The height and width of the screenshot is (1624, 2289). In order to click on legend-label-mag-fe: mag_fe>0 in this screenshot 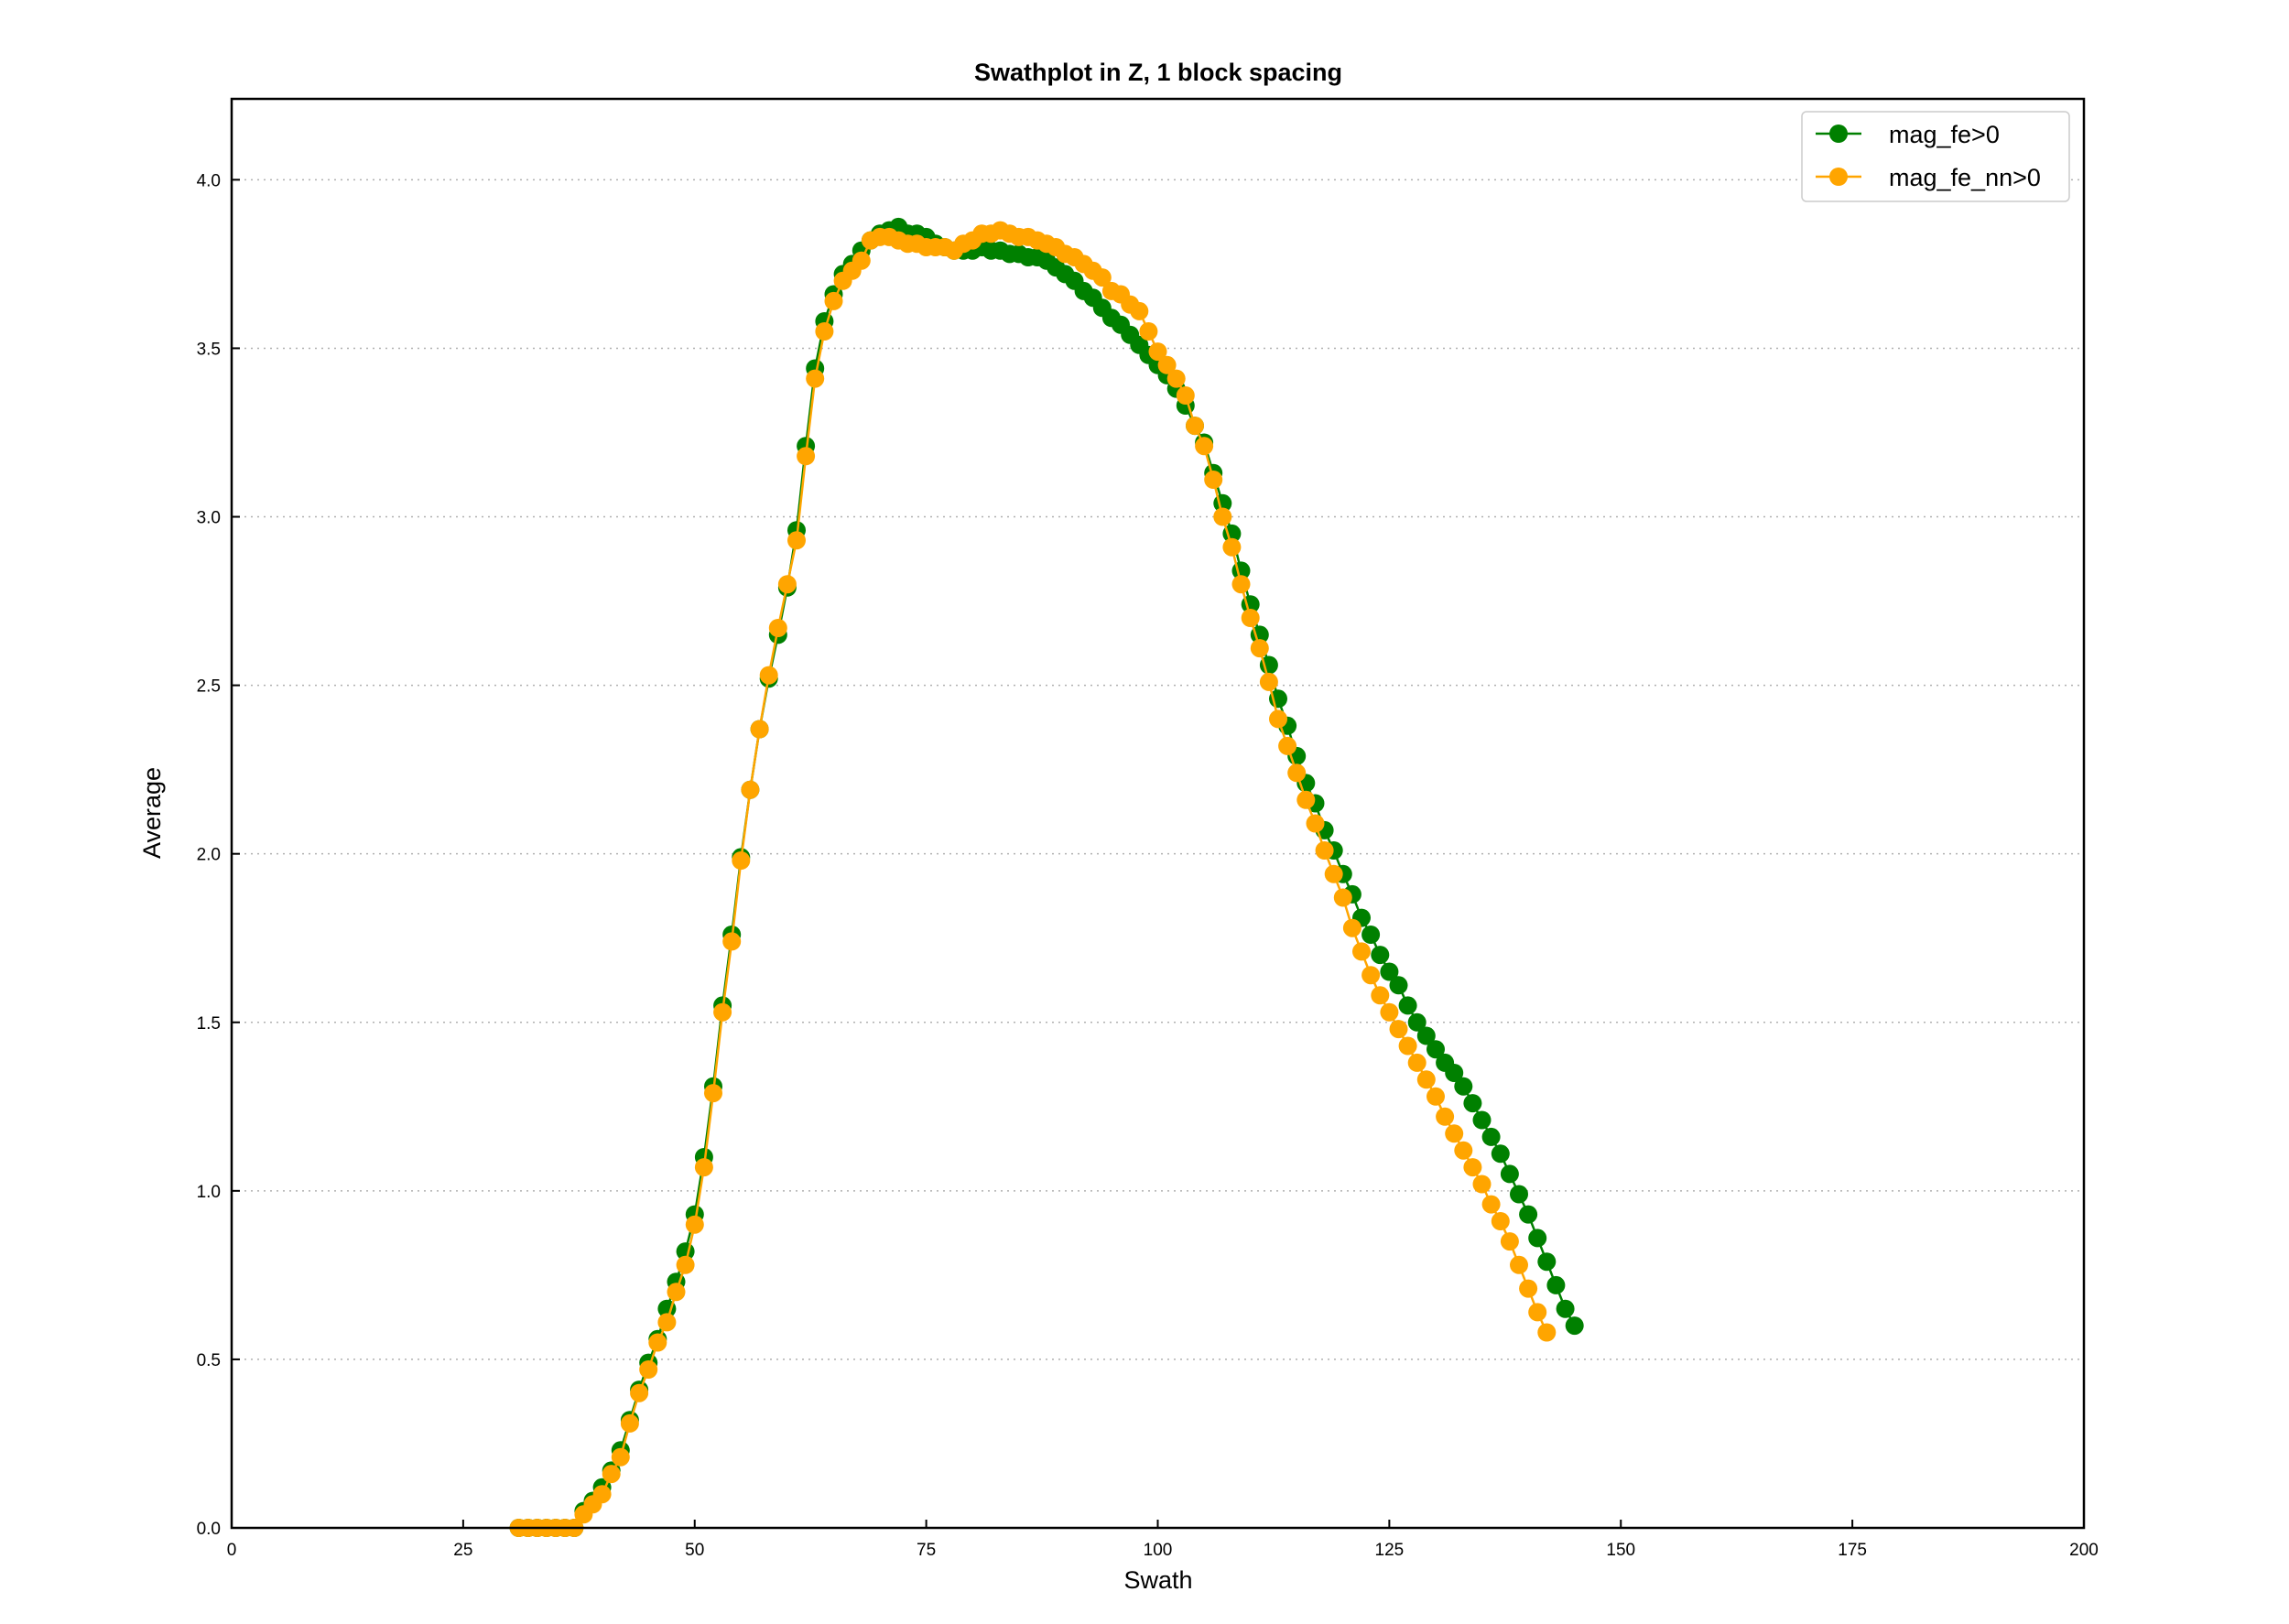, I will do `click(1944, 134)`.